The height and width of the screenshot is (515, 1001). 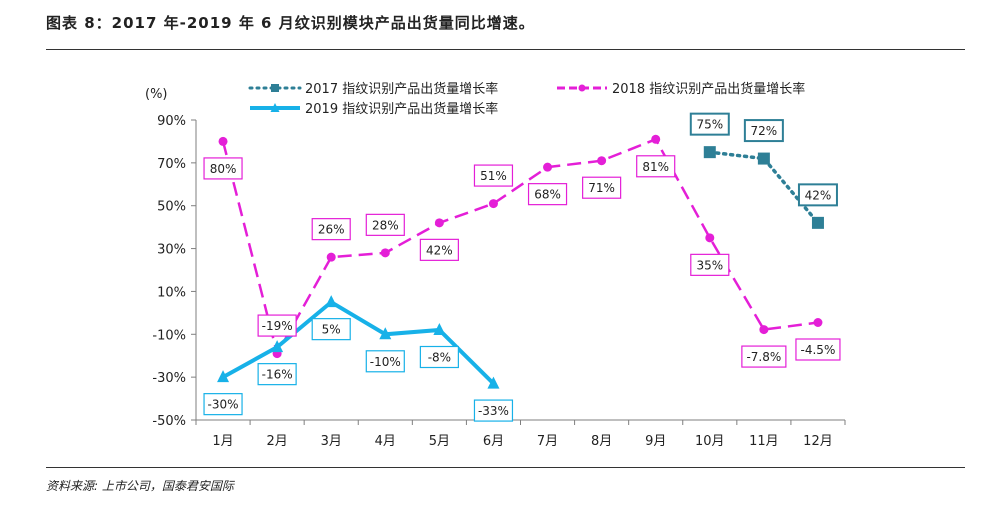 I want to click on data-label: -4.5%, so click(x=818, y=350).